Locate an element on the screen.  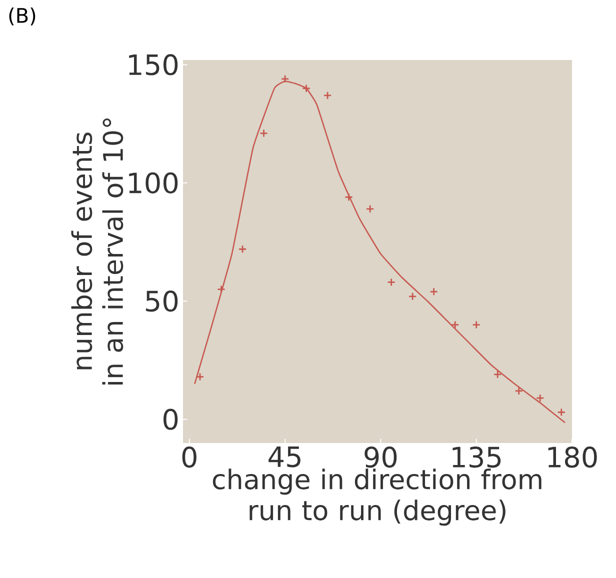
y-tick-label: 50 is located at coordinates (162, 301).